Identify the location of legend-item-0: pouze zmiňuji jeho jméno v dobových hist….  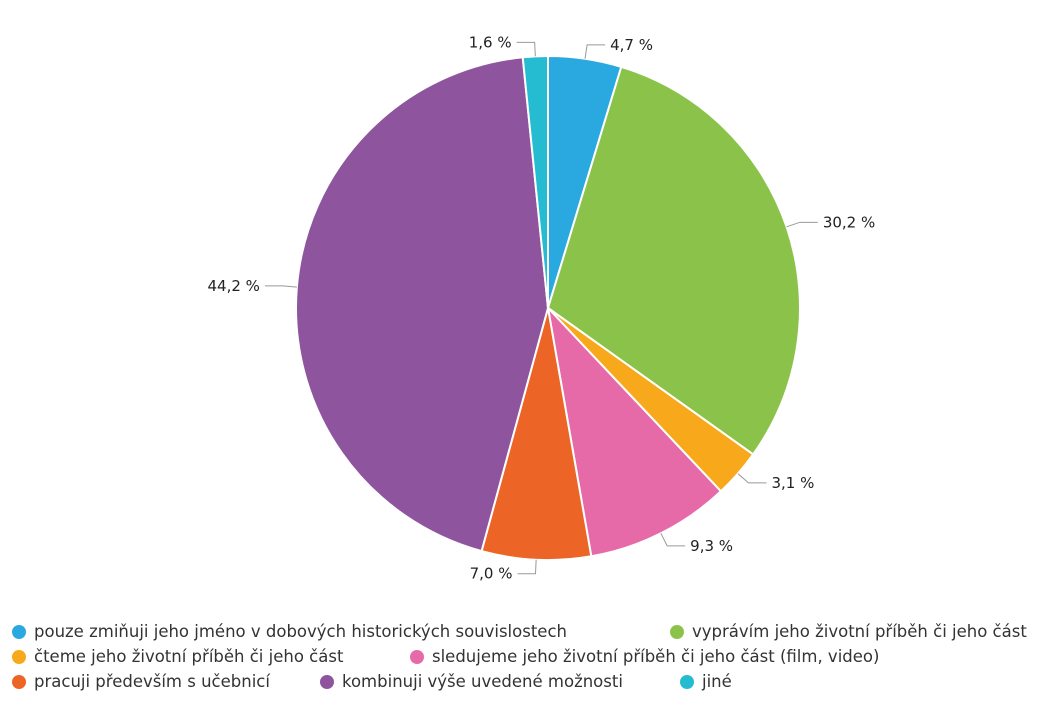
(289, 631).